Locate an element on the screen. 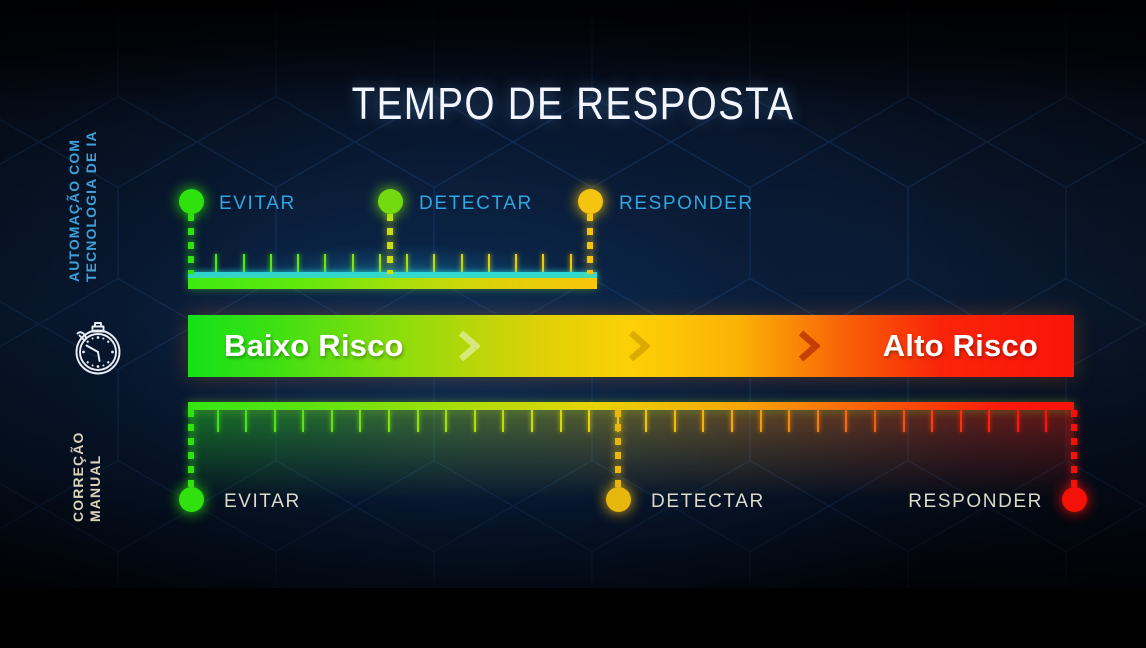 The height and width of the screenshot is (648, 1146). risk-label-high: Alto Risco is located at coordinates (960, 345).